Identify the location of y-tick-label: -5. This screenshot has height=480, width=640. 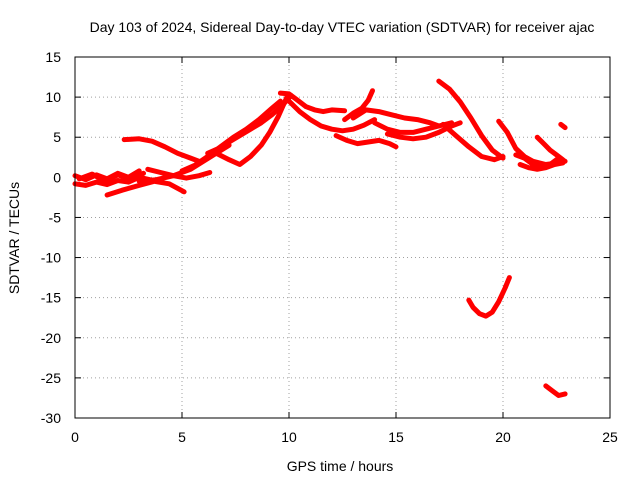
(55, 217).